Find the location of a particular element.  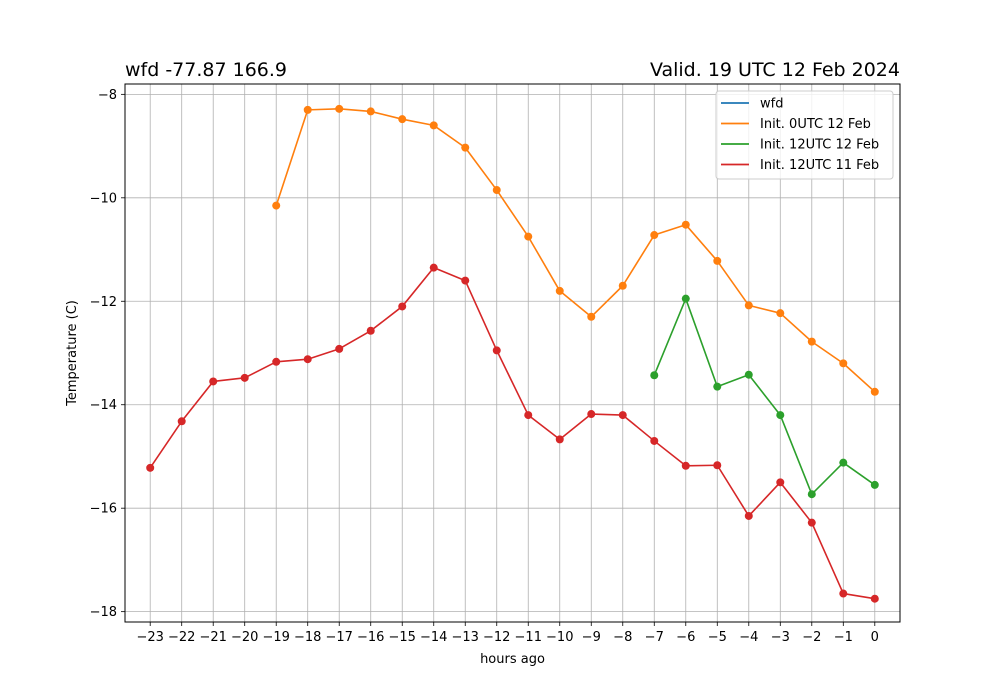

x-tick-label: −20 is located at coordinates (244, 637).